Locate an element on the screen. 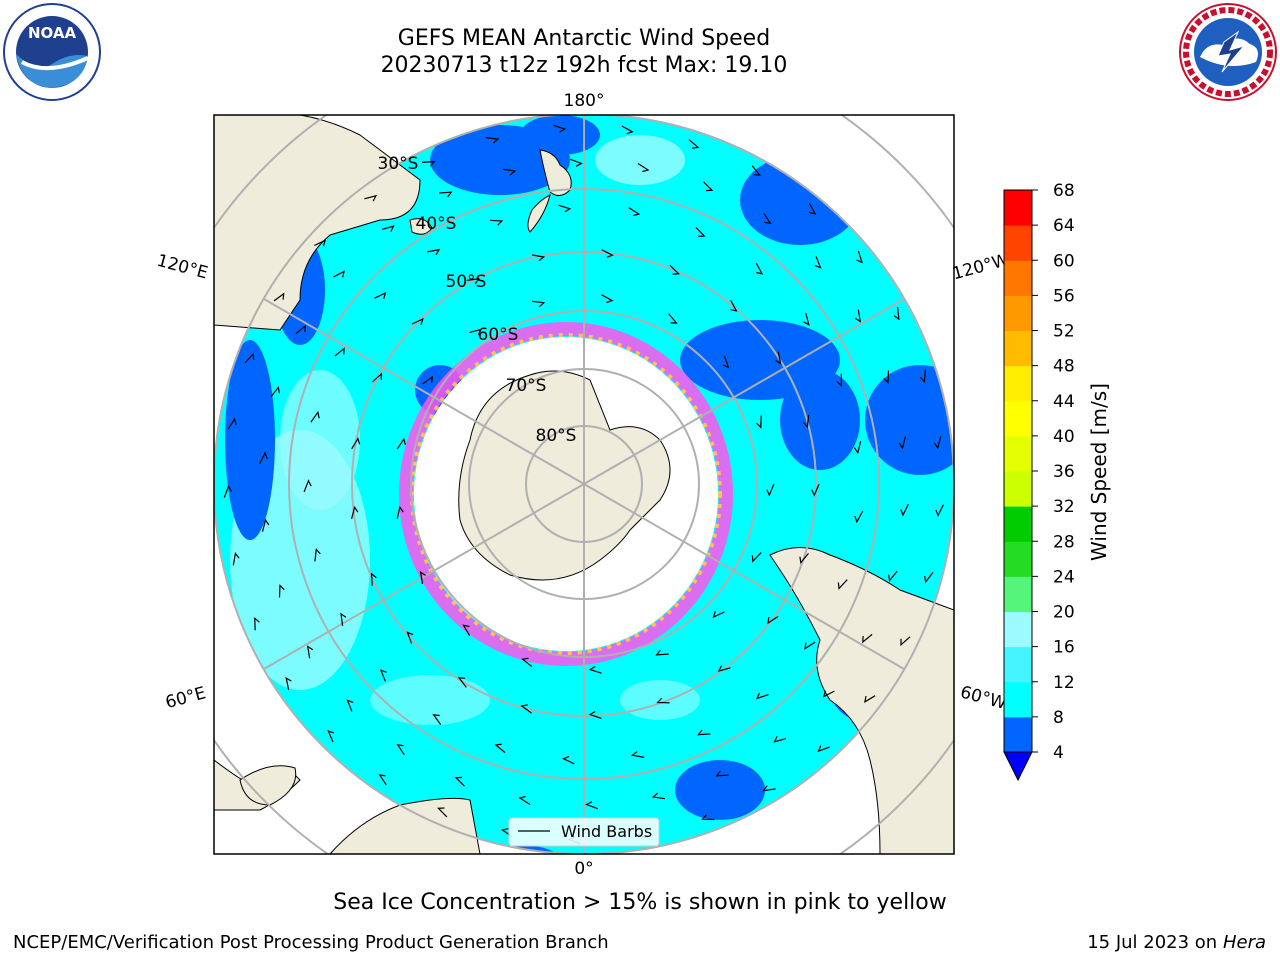  colorbar-tick-label: 36 is located at coordinates (1064, 472).